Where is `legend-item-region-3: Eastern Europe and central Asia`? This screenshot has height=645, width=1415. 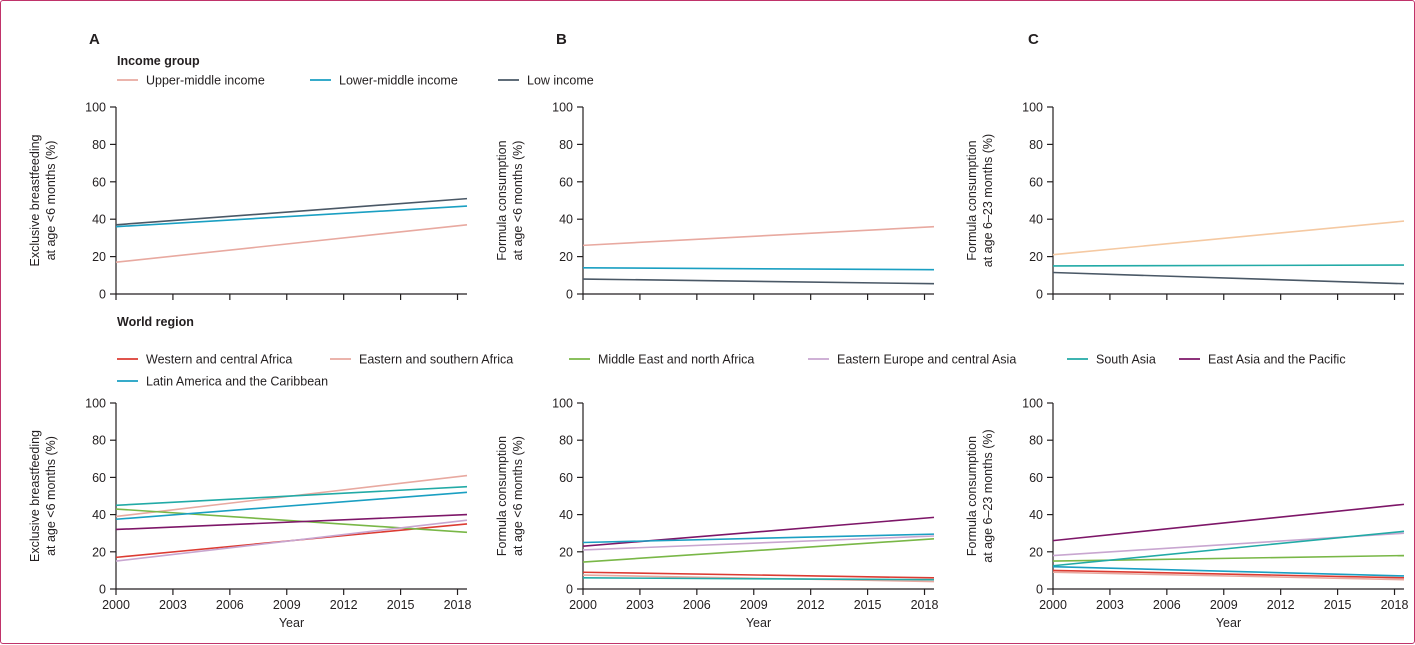
legend-item-region-3: Eastern Europe and central Asia is located at coordinates (912, 360).